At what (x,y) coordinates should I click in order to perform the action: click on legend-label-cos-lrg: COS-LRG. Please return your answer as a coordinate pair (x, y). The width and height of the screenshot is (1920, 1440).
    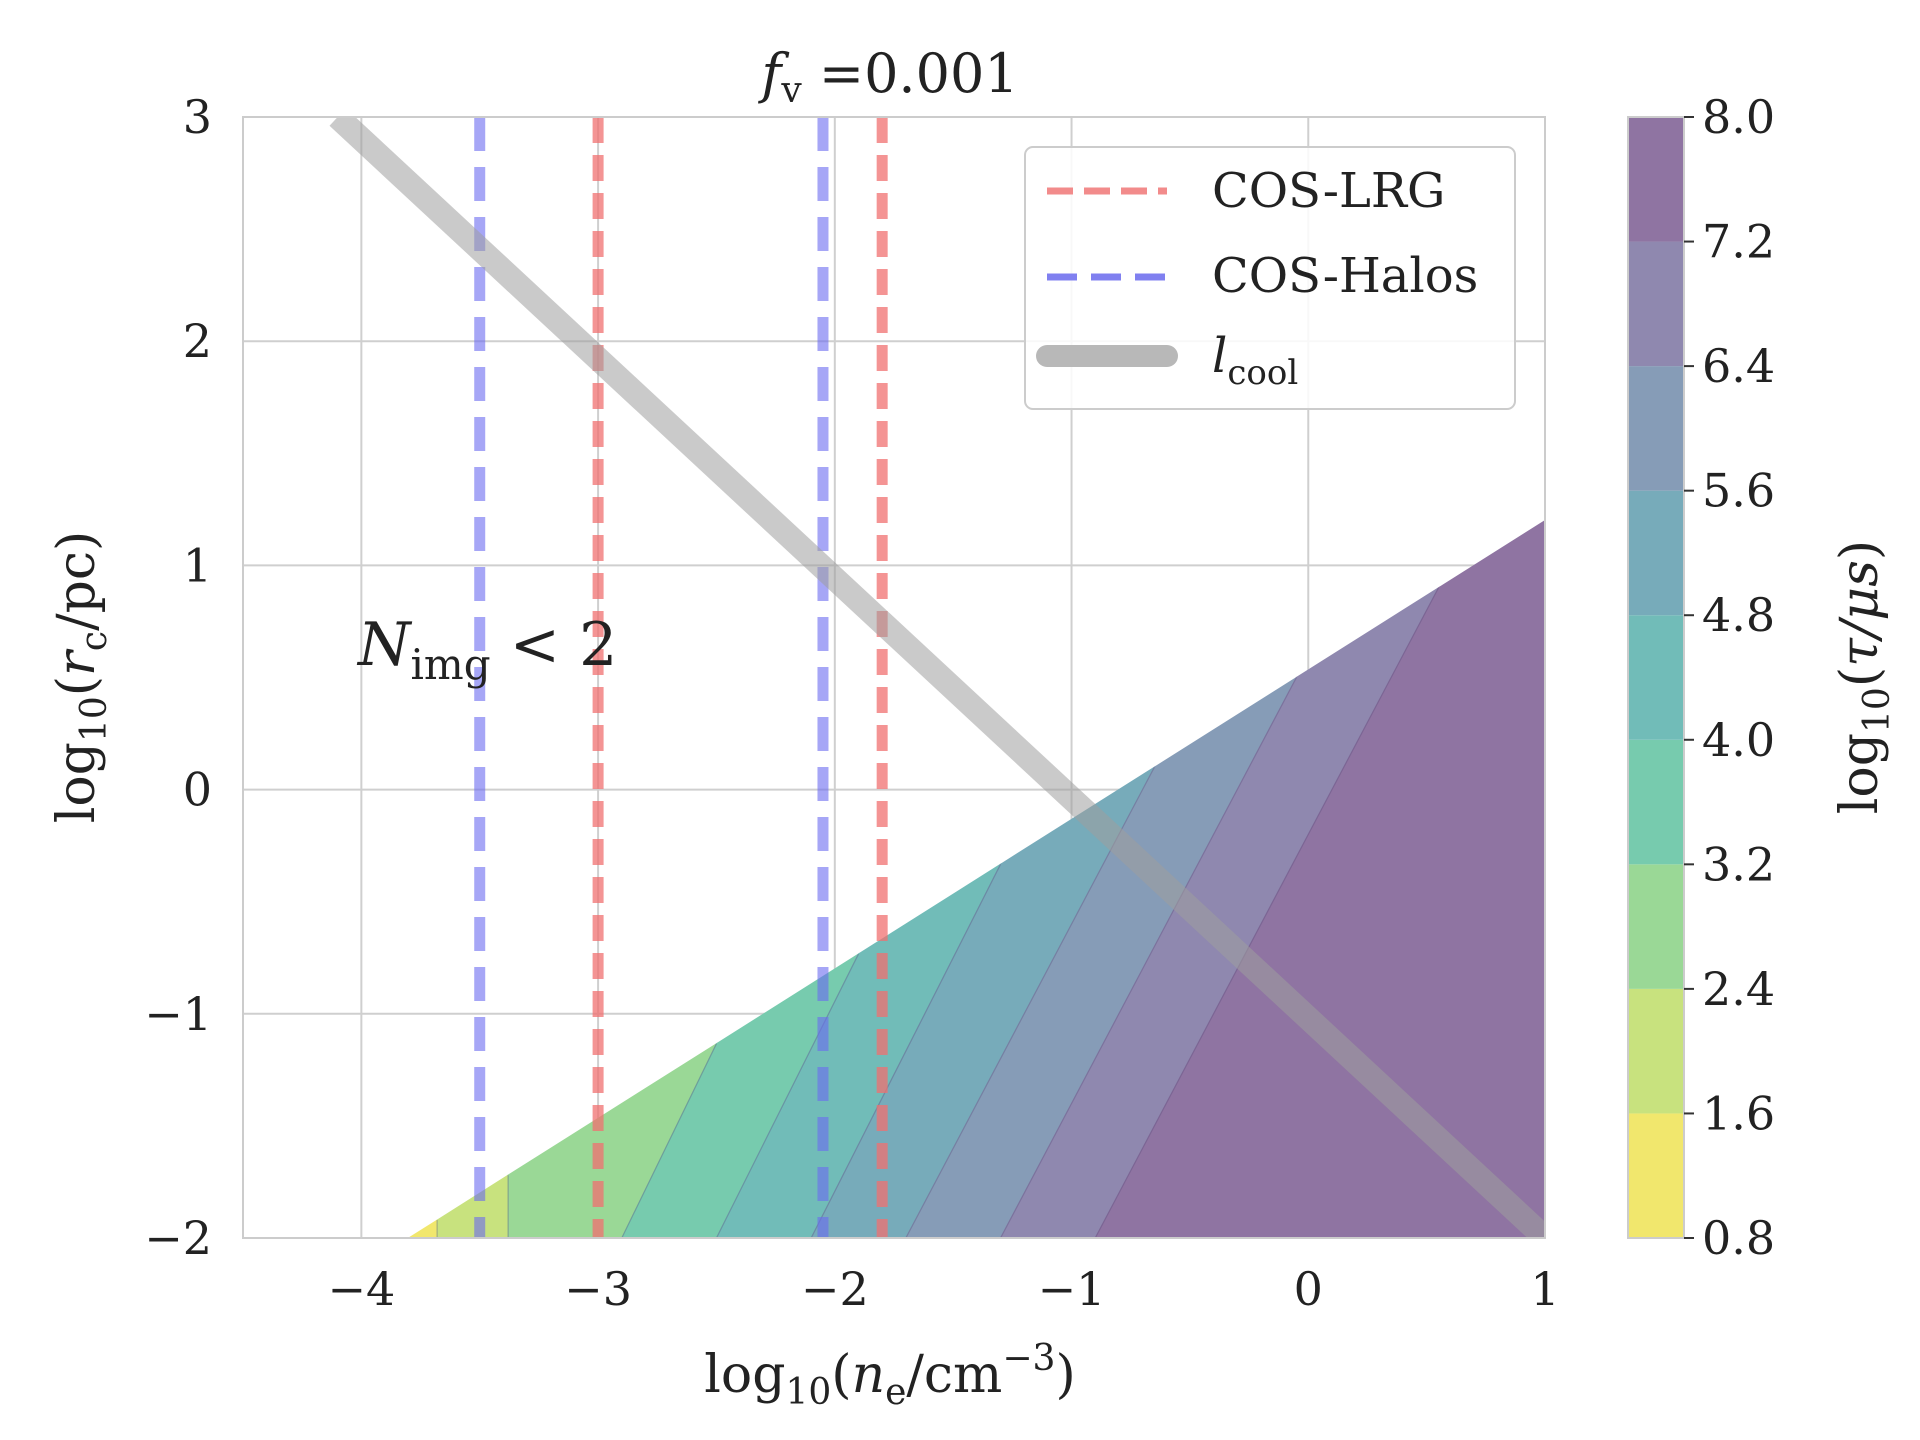
    Looking at the image, I should click on (1328, 191).